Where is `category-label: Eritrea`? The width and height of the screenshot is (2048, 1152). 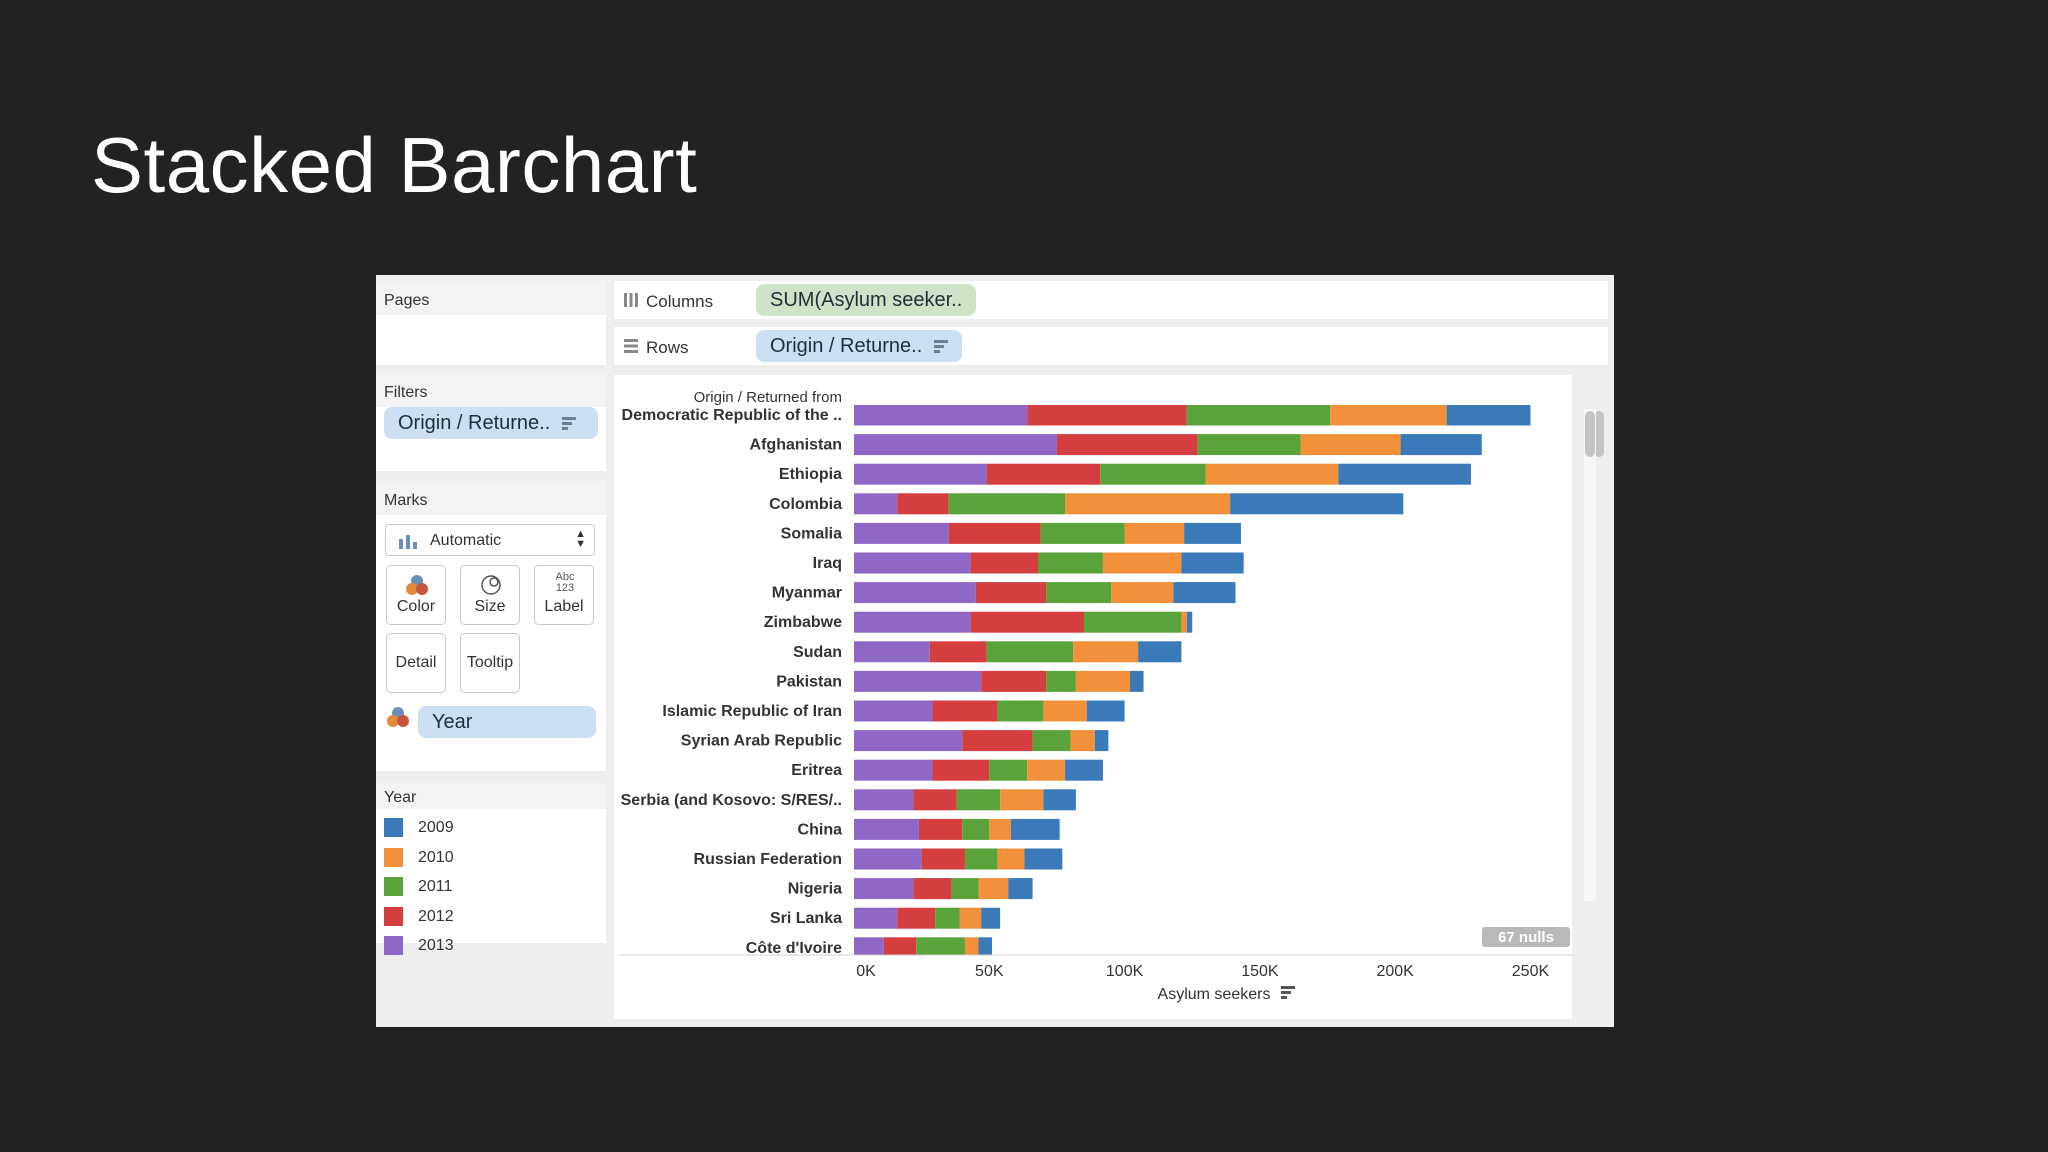 category-label: Eritrea is located at coordinates (816, 770).